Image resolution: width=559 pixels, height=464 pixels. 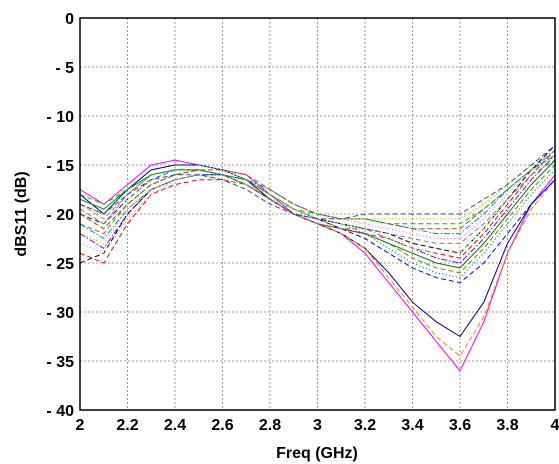 I want to click on x-tick-label: 3.4, so click(x=412, y=425).